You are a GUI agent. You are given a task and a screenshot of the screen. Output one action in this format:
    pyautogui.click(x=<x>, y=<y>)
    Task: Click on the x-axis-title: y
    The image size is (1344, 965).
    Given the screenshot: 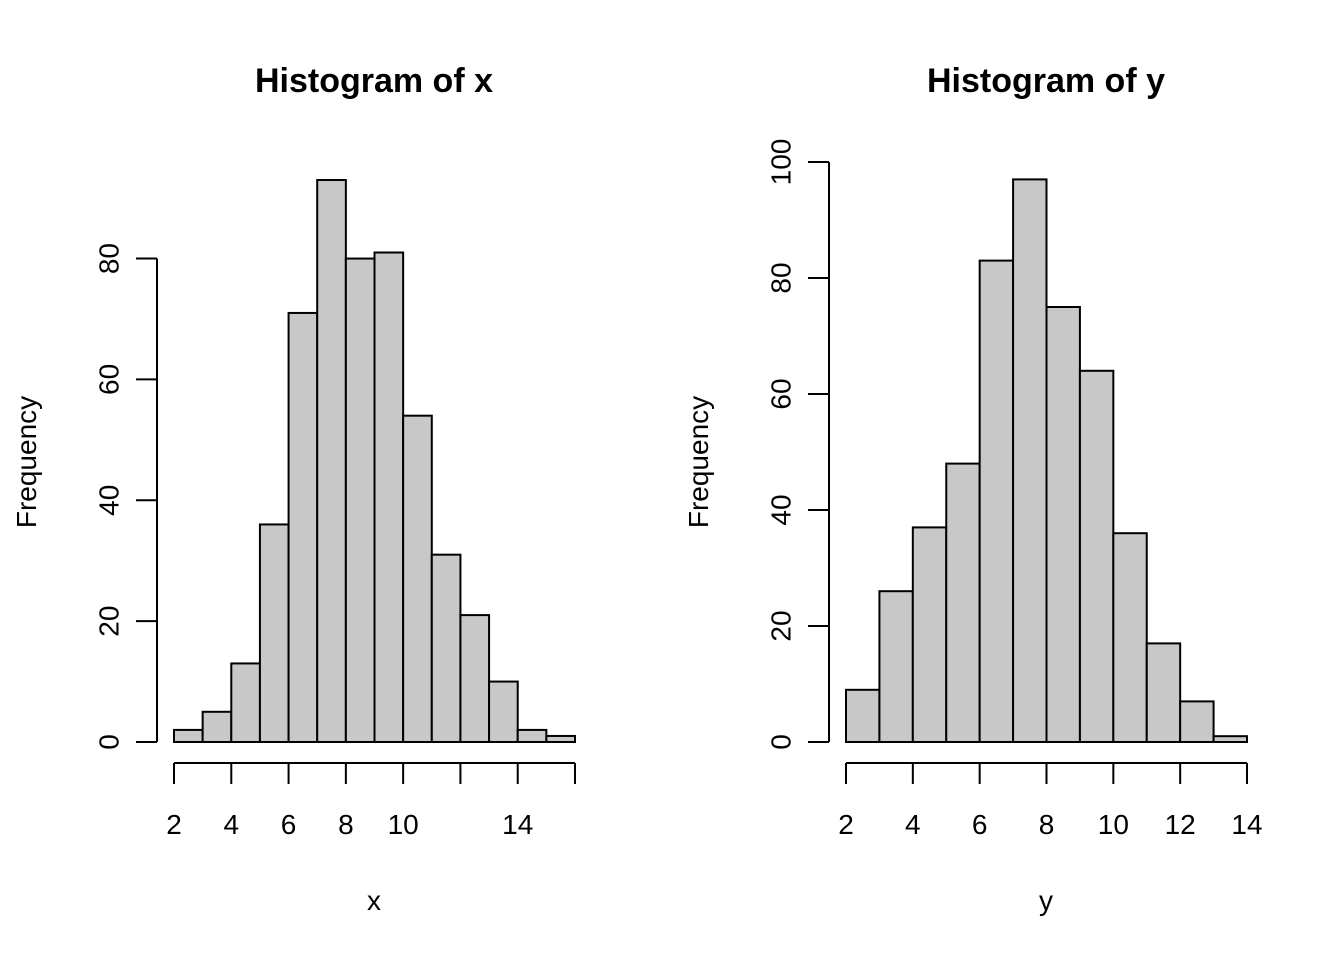 What is the action you would take?
    pyautogui.click(x=1046, y=900)
    